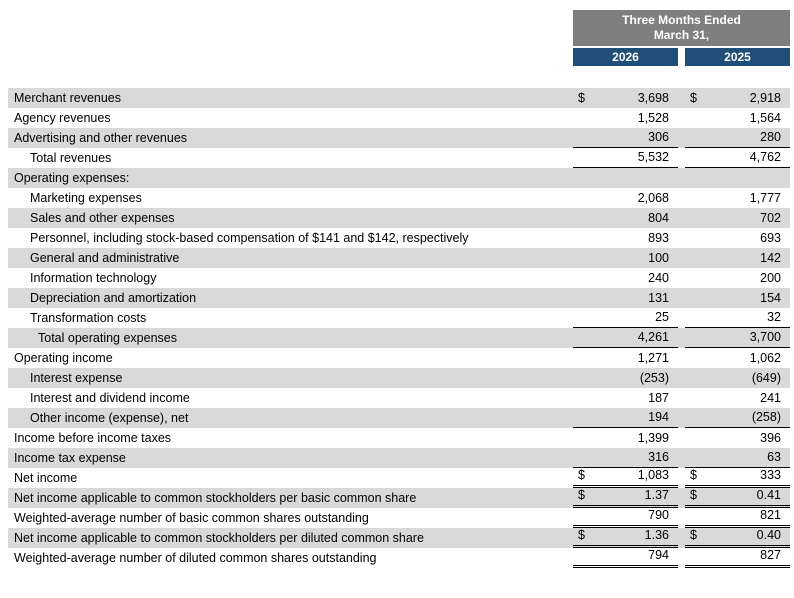  I want to click on value: 240, so click(658, 278).